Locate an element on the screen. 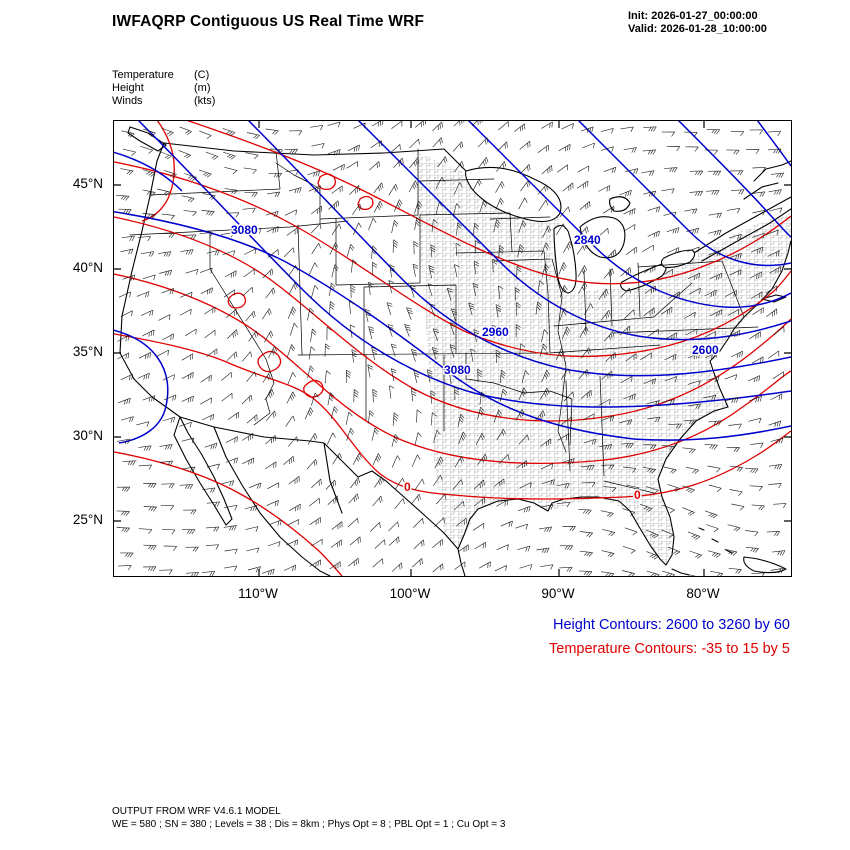 This screenshot has width=850, height=850. init-time: Init: 2026-01-27_00:00:00 is located at coordinates (693, 16).